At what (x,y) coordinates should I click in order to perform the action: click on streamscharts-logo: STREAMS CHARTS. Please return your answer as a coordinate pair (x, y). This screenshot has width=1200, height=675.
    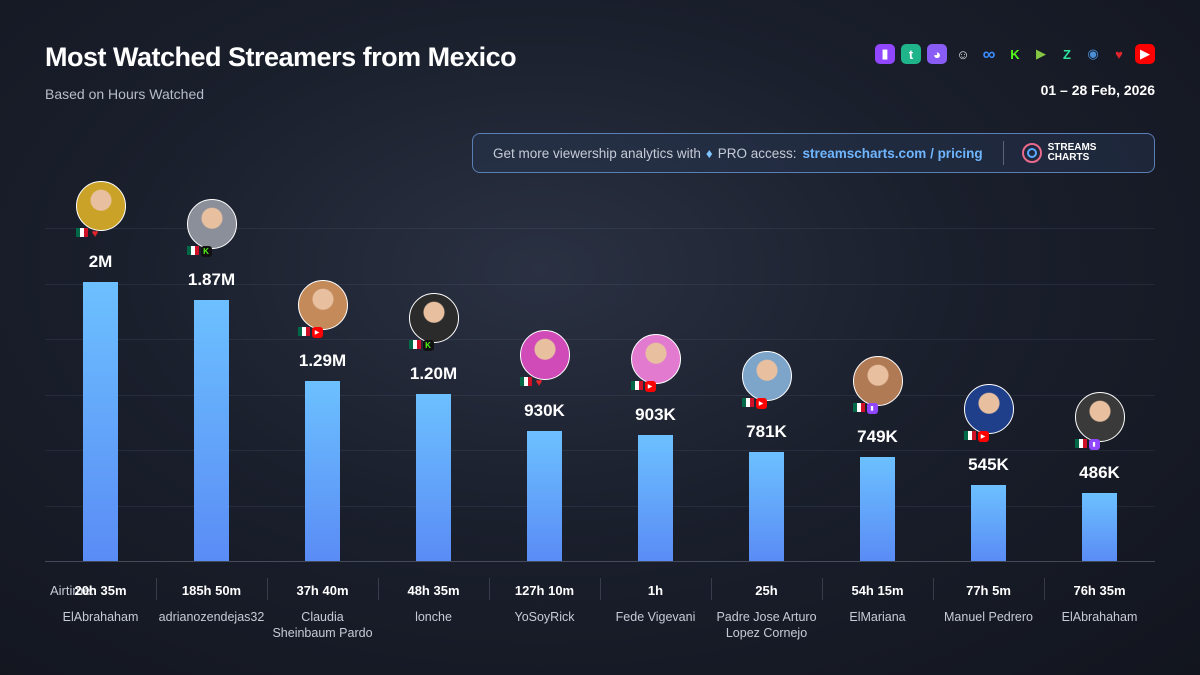
    Looking at the image, I should click on (1059, 152).